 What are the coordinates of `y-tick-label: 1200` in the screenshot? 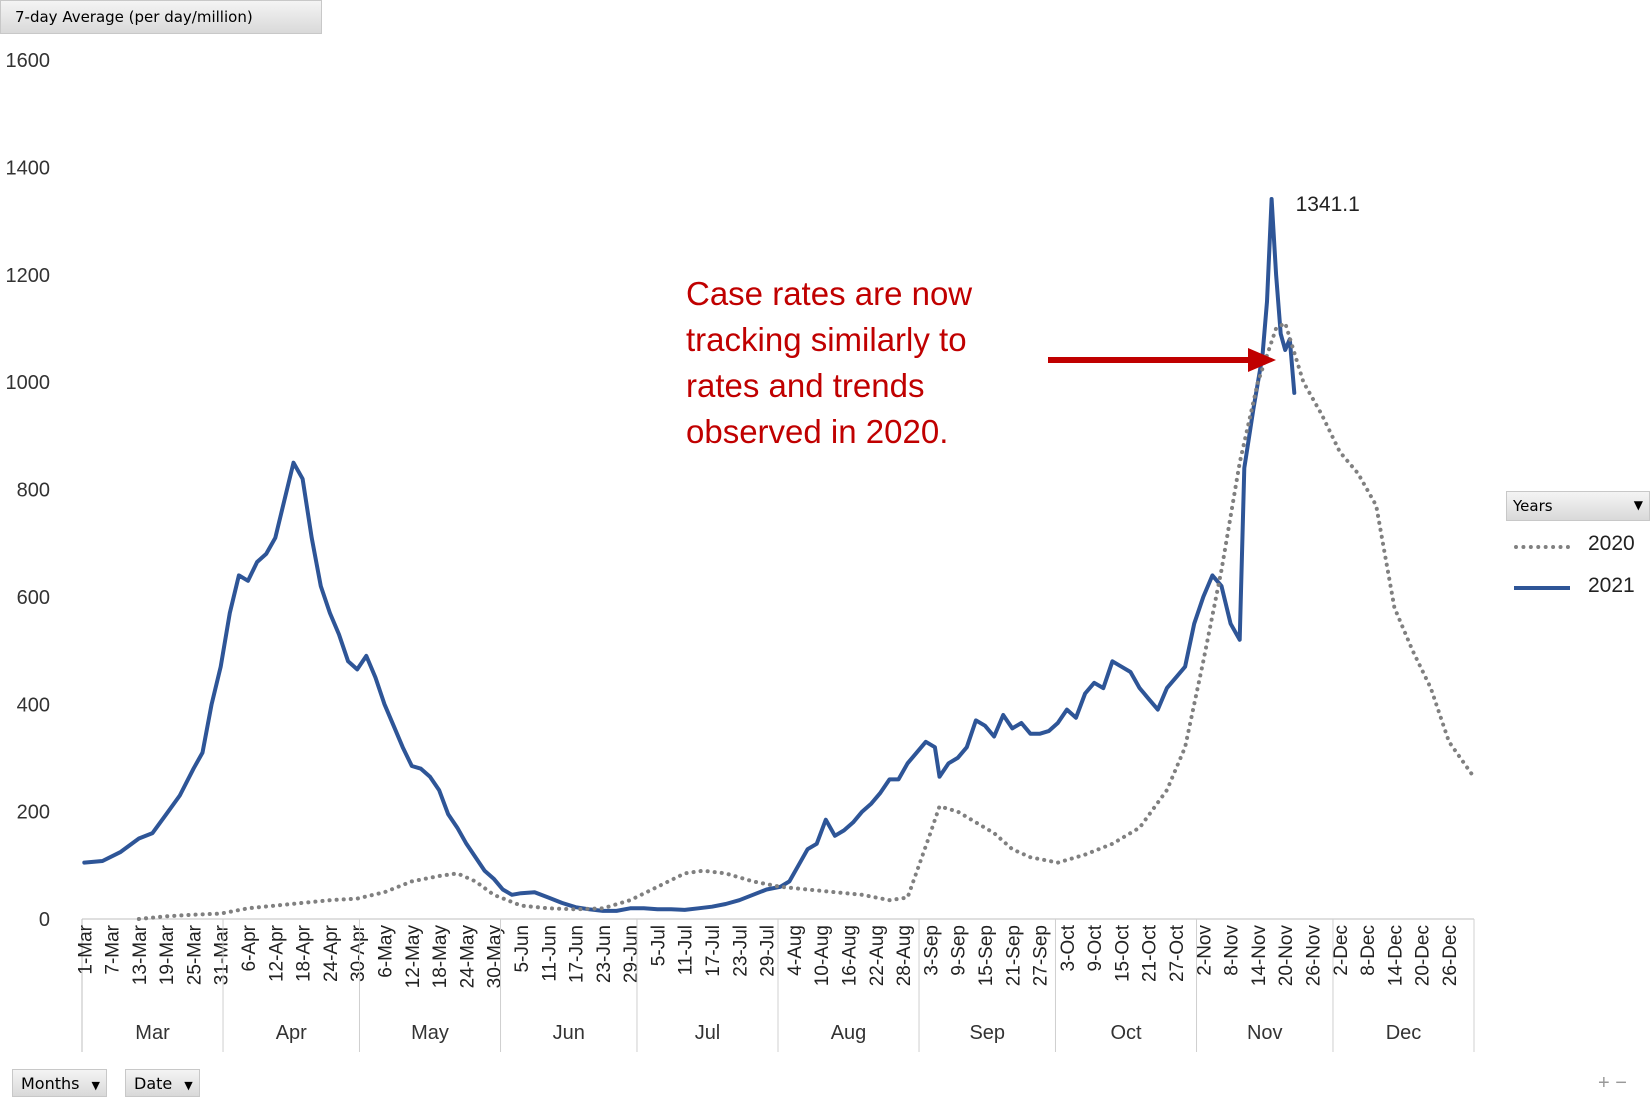 It's located at (28, 276).